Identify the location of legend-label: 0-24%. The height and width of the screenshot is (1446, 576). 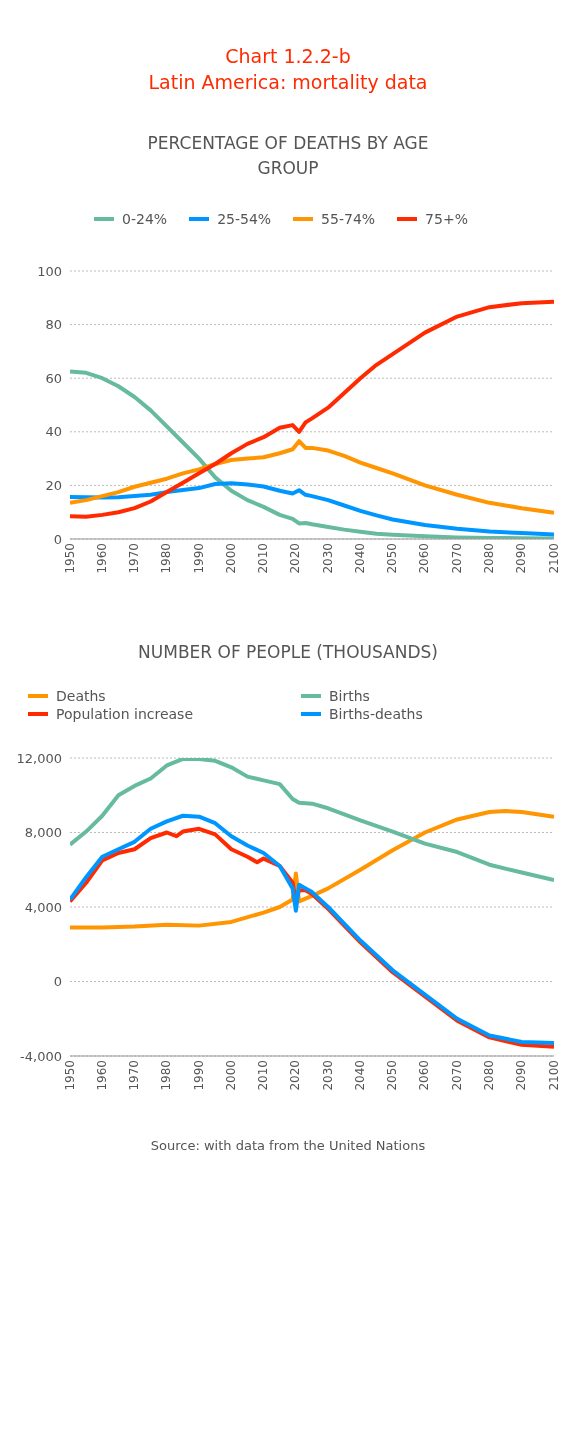
(145, 218).